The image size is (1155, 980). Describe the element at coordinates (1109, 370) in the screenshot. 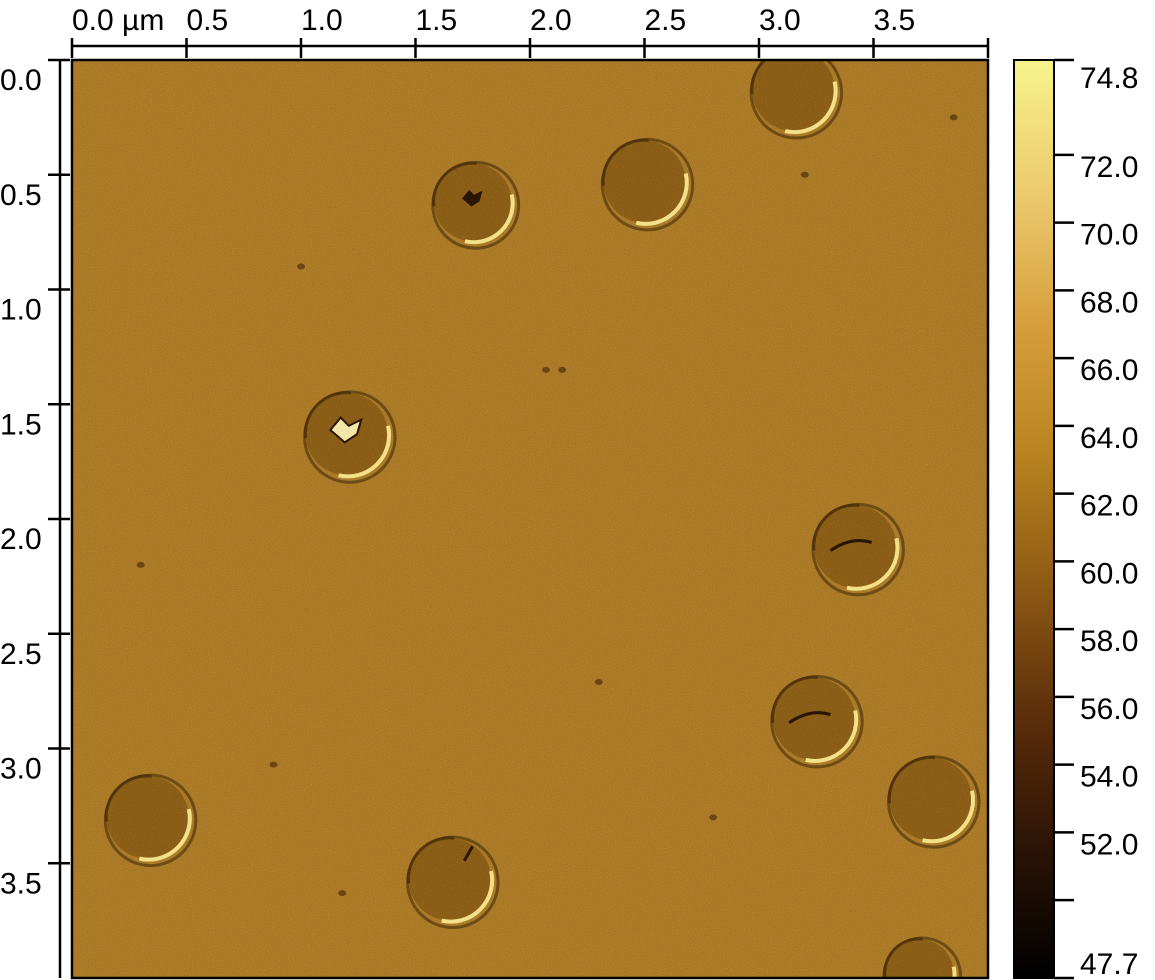

I see `colorbar-label: 66.0` at that location.